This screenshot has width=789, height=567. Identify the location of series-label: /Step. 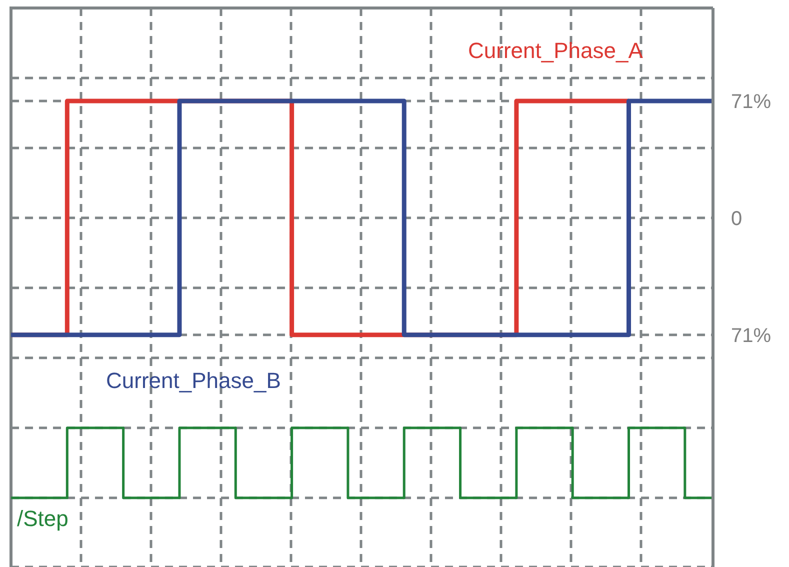
(42, 519).